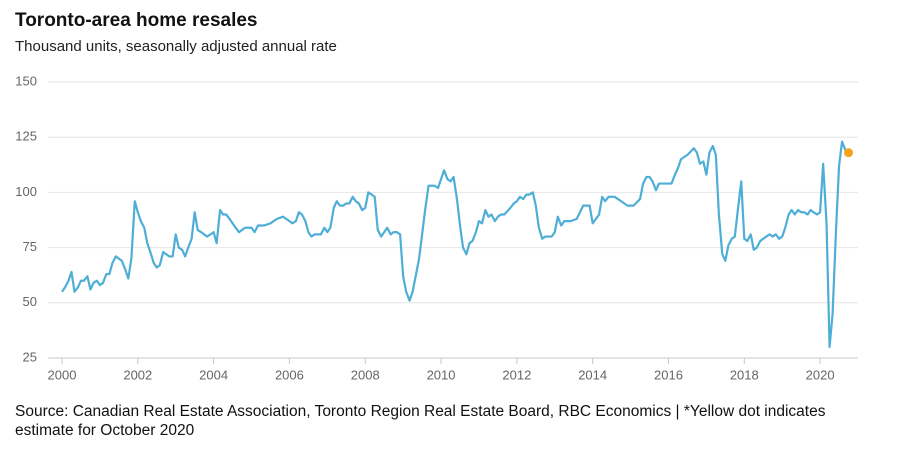 Image resolution: width=906 pixels, height=454 pixels. What do you see at coordinates (289, 374) in the screenshot?
I see `x-tick-label: 2006` at bounding box center [289, 374].